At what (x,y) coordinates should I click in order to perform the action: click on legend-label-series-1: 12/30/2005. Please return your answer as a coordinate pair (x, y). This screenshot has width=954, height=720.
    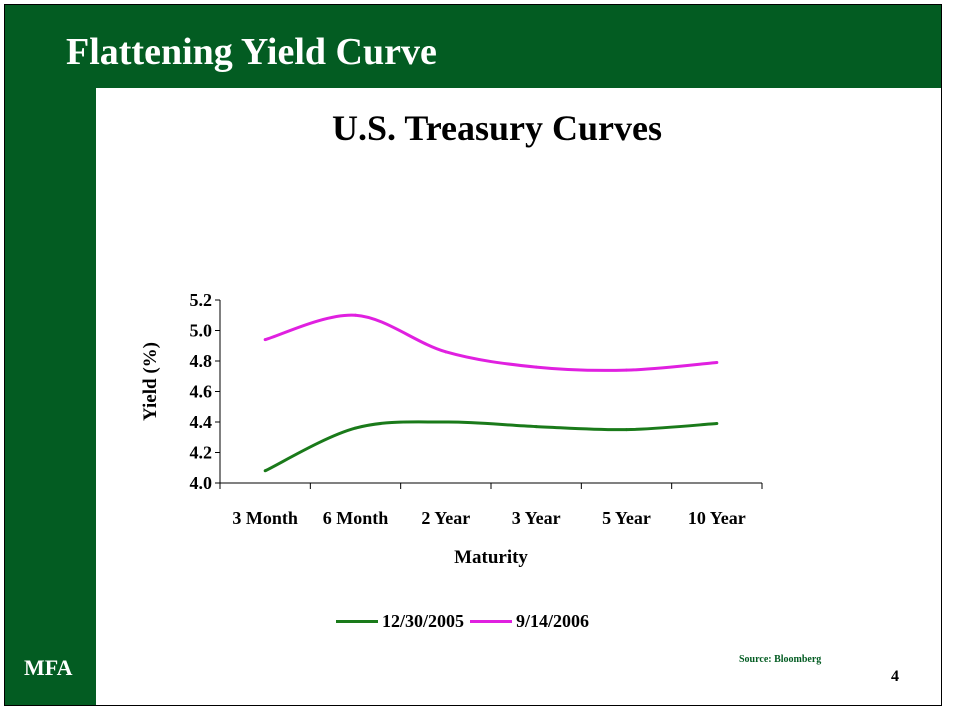
    Looking at the image, I should click on (423, 621).